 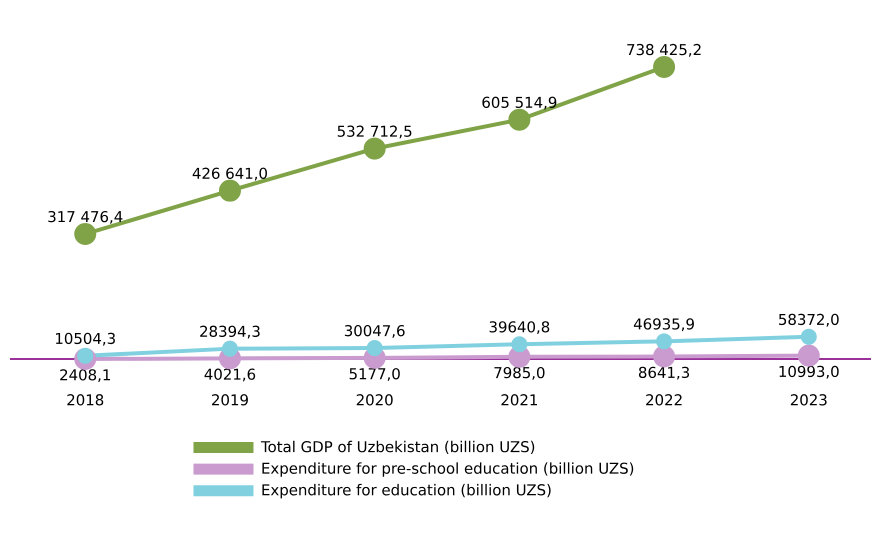 I want to click on x-tick-label: 2020, so click(x=374, y=400).